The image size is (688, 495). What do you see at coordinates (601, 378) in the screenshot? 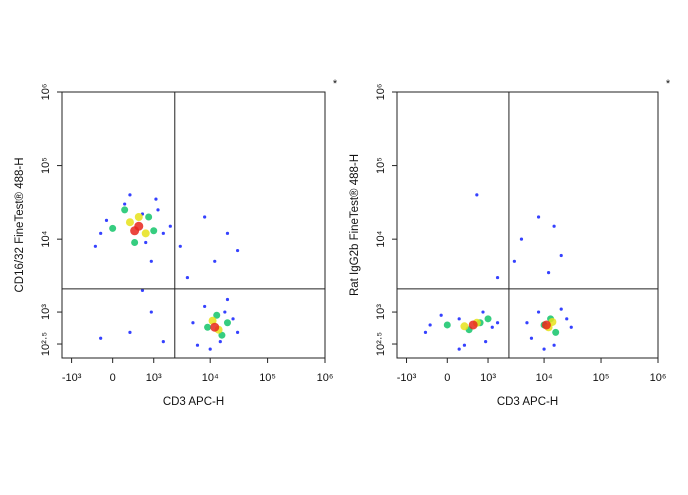
I see `x-tick-label: 10⁵` at bounding box center [601, 378].